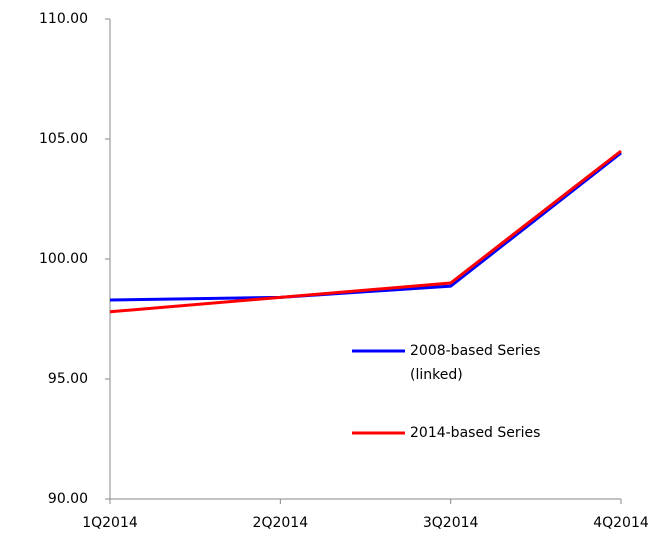 The height and width of the screenshot is (548, 667). Describe the element at coordinates (63, 19) in the screenshot. I see `y-tick-label: 110.00` at that location.